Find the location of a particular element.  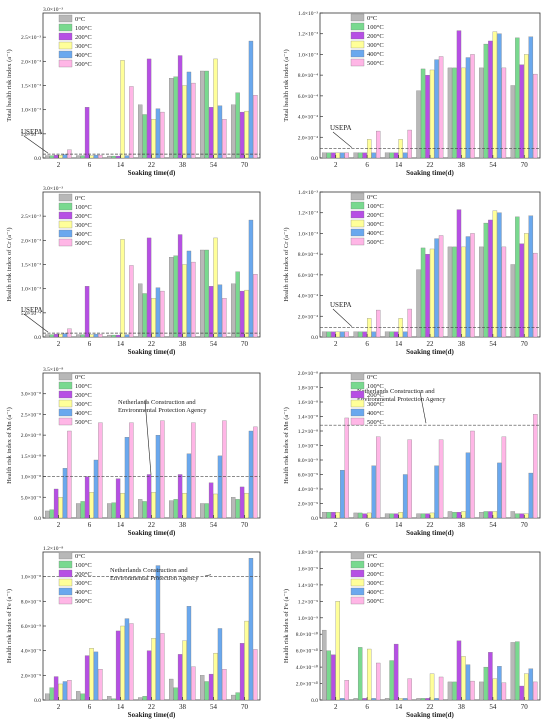

legend-label: 300°C is located at coordinates (83, 46).